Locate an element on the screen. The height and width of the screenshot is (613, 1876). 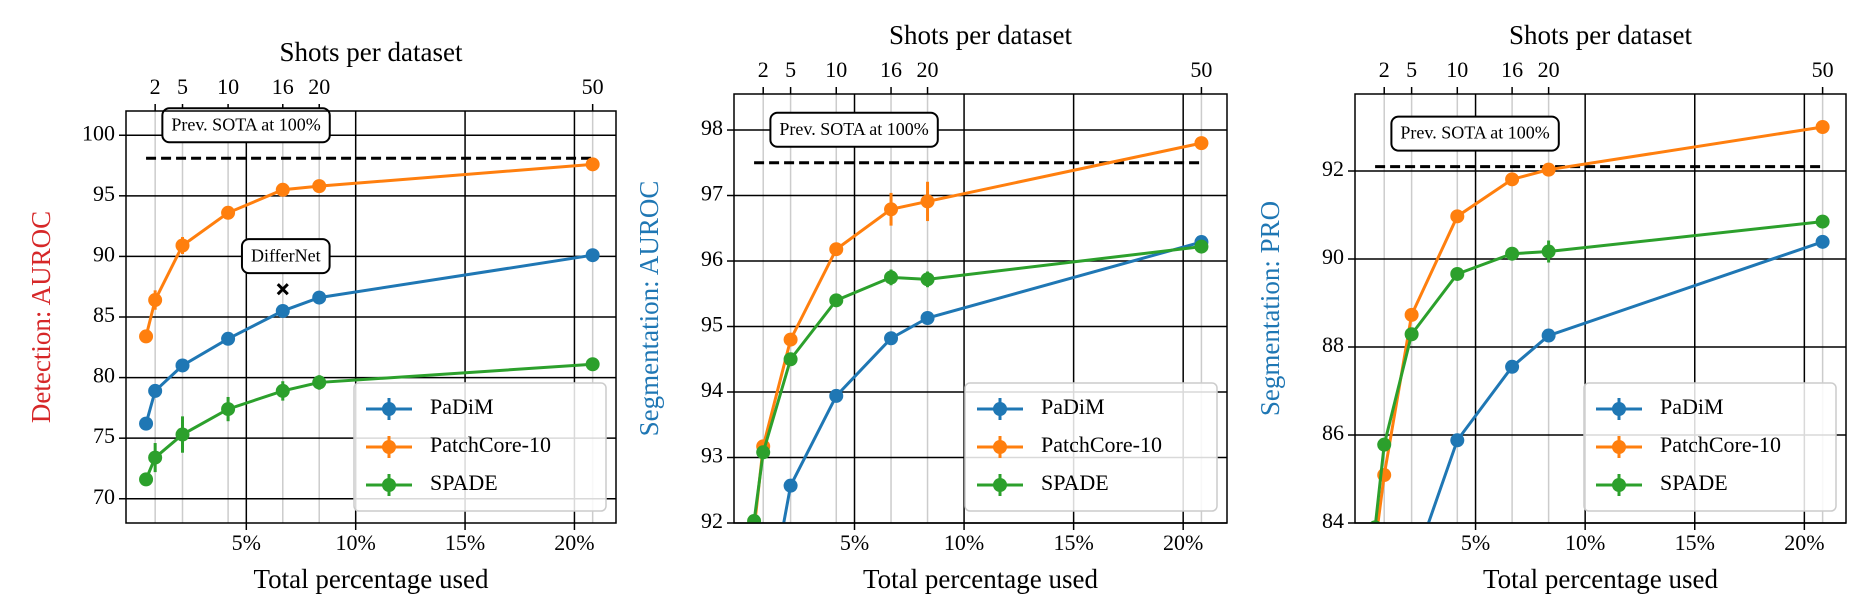
annotation-label: DifferNet is located at coordinates (286, 255).